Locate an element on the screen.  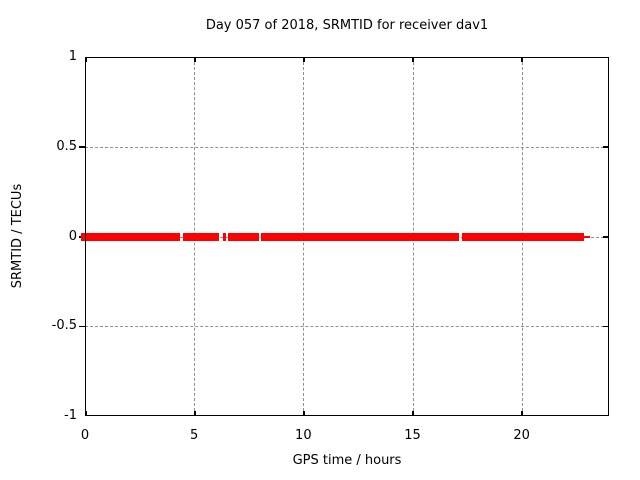
x-tick-label: 0 is located at coordinates (85, 435).